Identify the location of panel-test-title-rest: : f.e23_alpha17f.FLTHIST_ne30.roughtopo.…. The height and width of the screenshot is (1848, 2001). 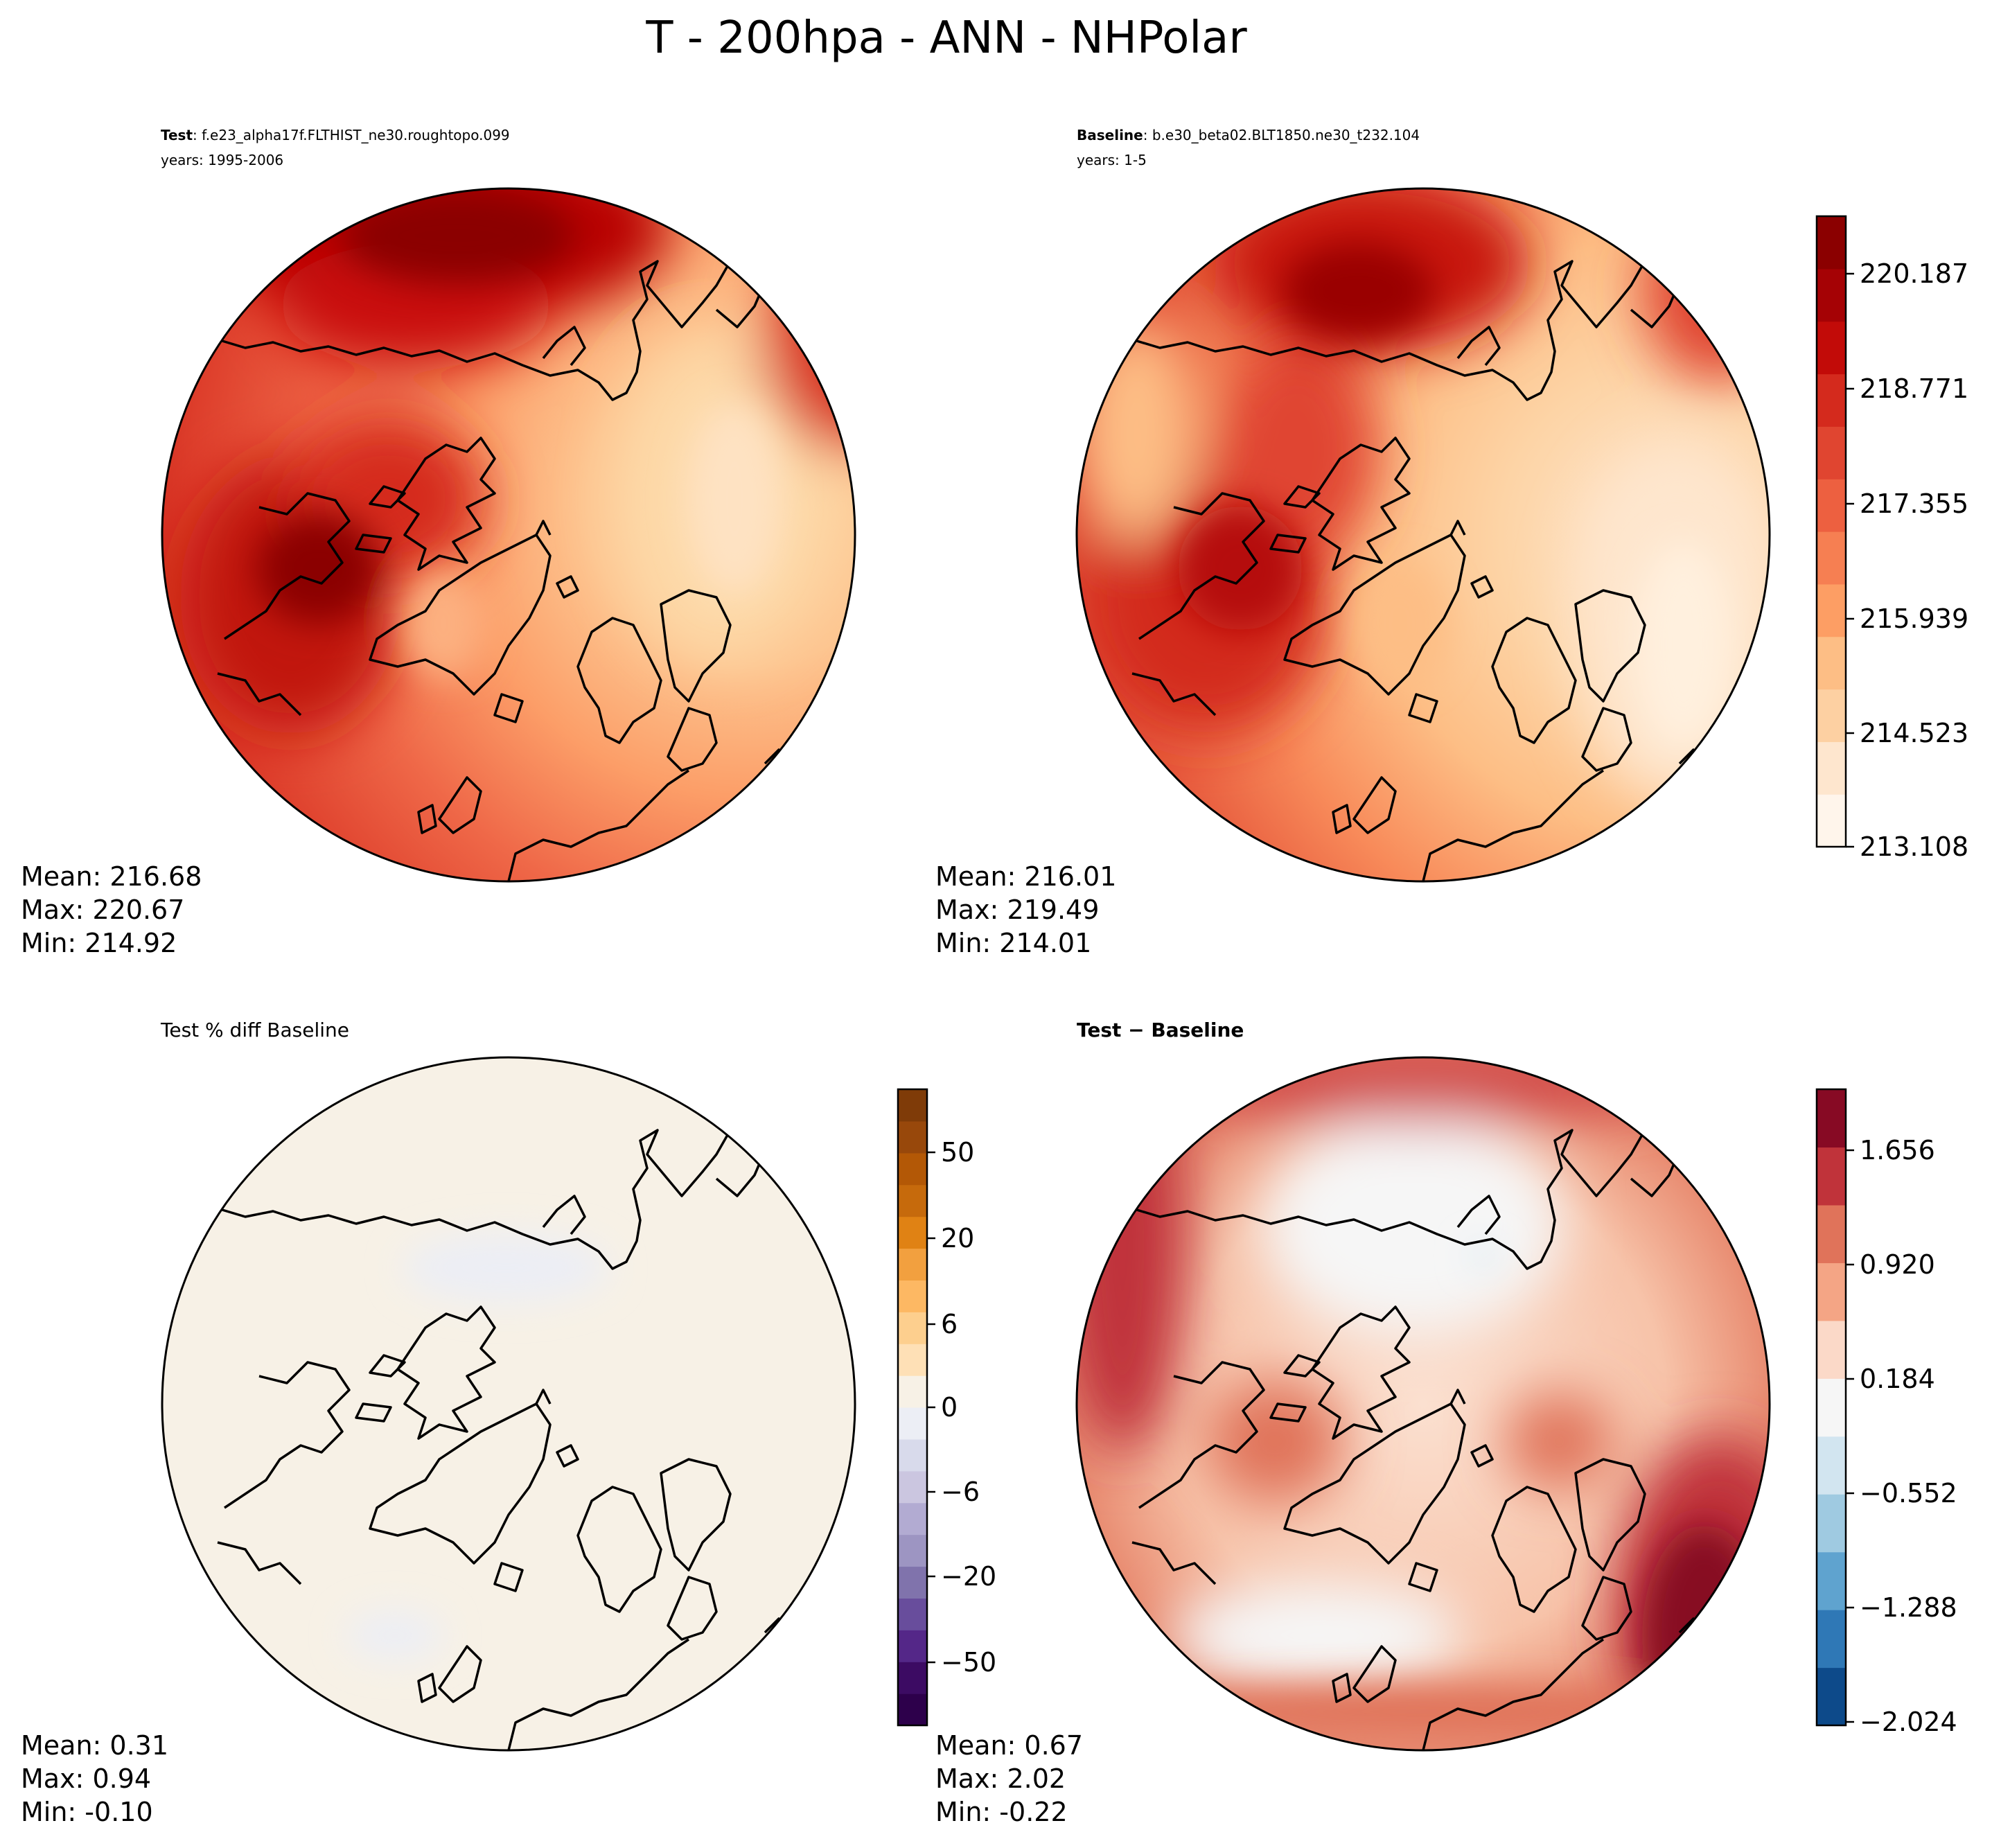
(352, 135).